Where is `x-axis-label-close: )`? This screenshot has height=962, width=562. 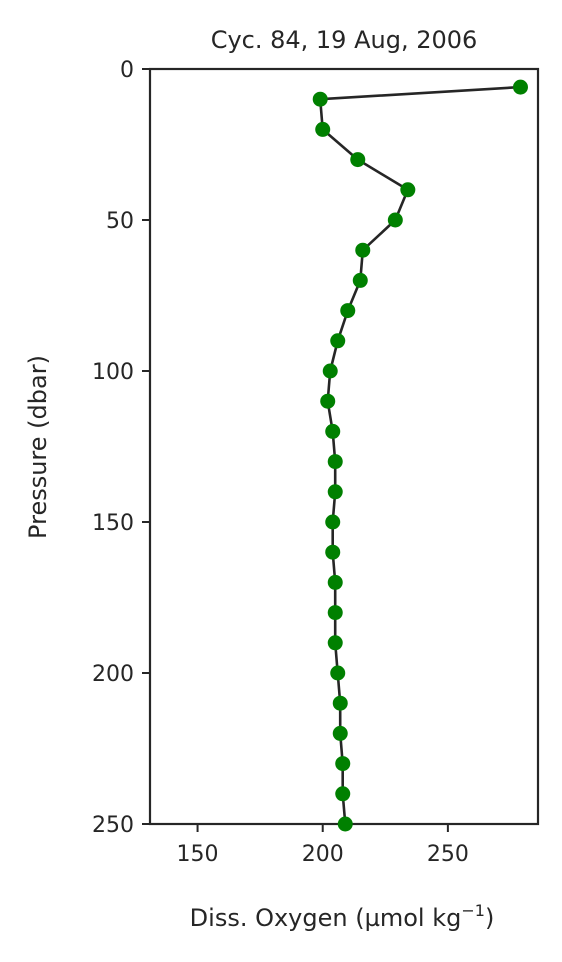
x-axis-label-close: ) is located at coordinates (489, 918).